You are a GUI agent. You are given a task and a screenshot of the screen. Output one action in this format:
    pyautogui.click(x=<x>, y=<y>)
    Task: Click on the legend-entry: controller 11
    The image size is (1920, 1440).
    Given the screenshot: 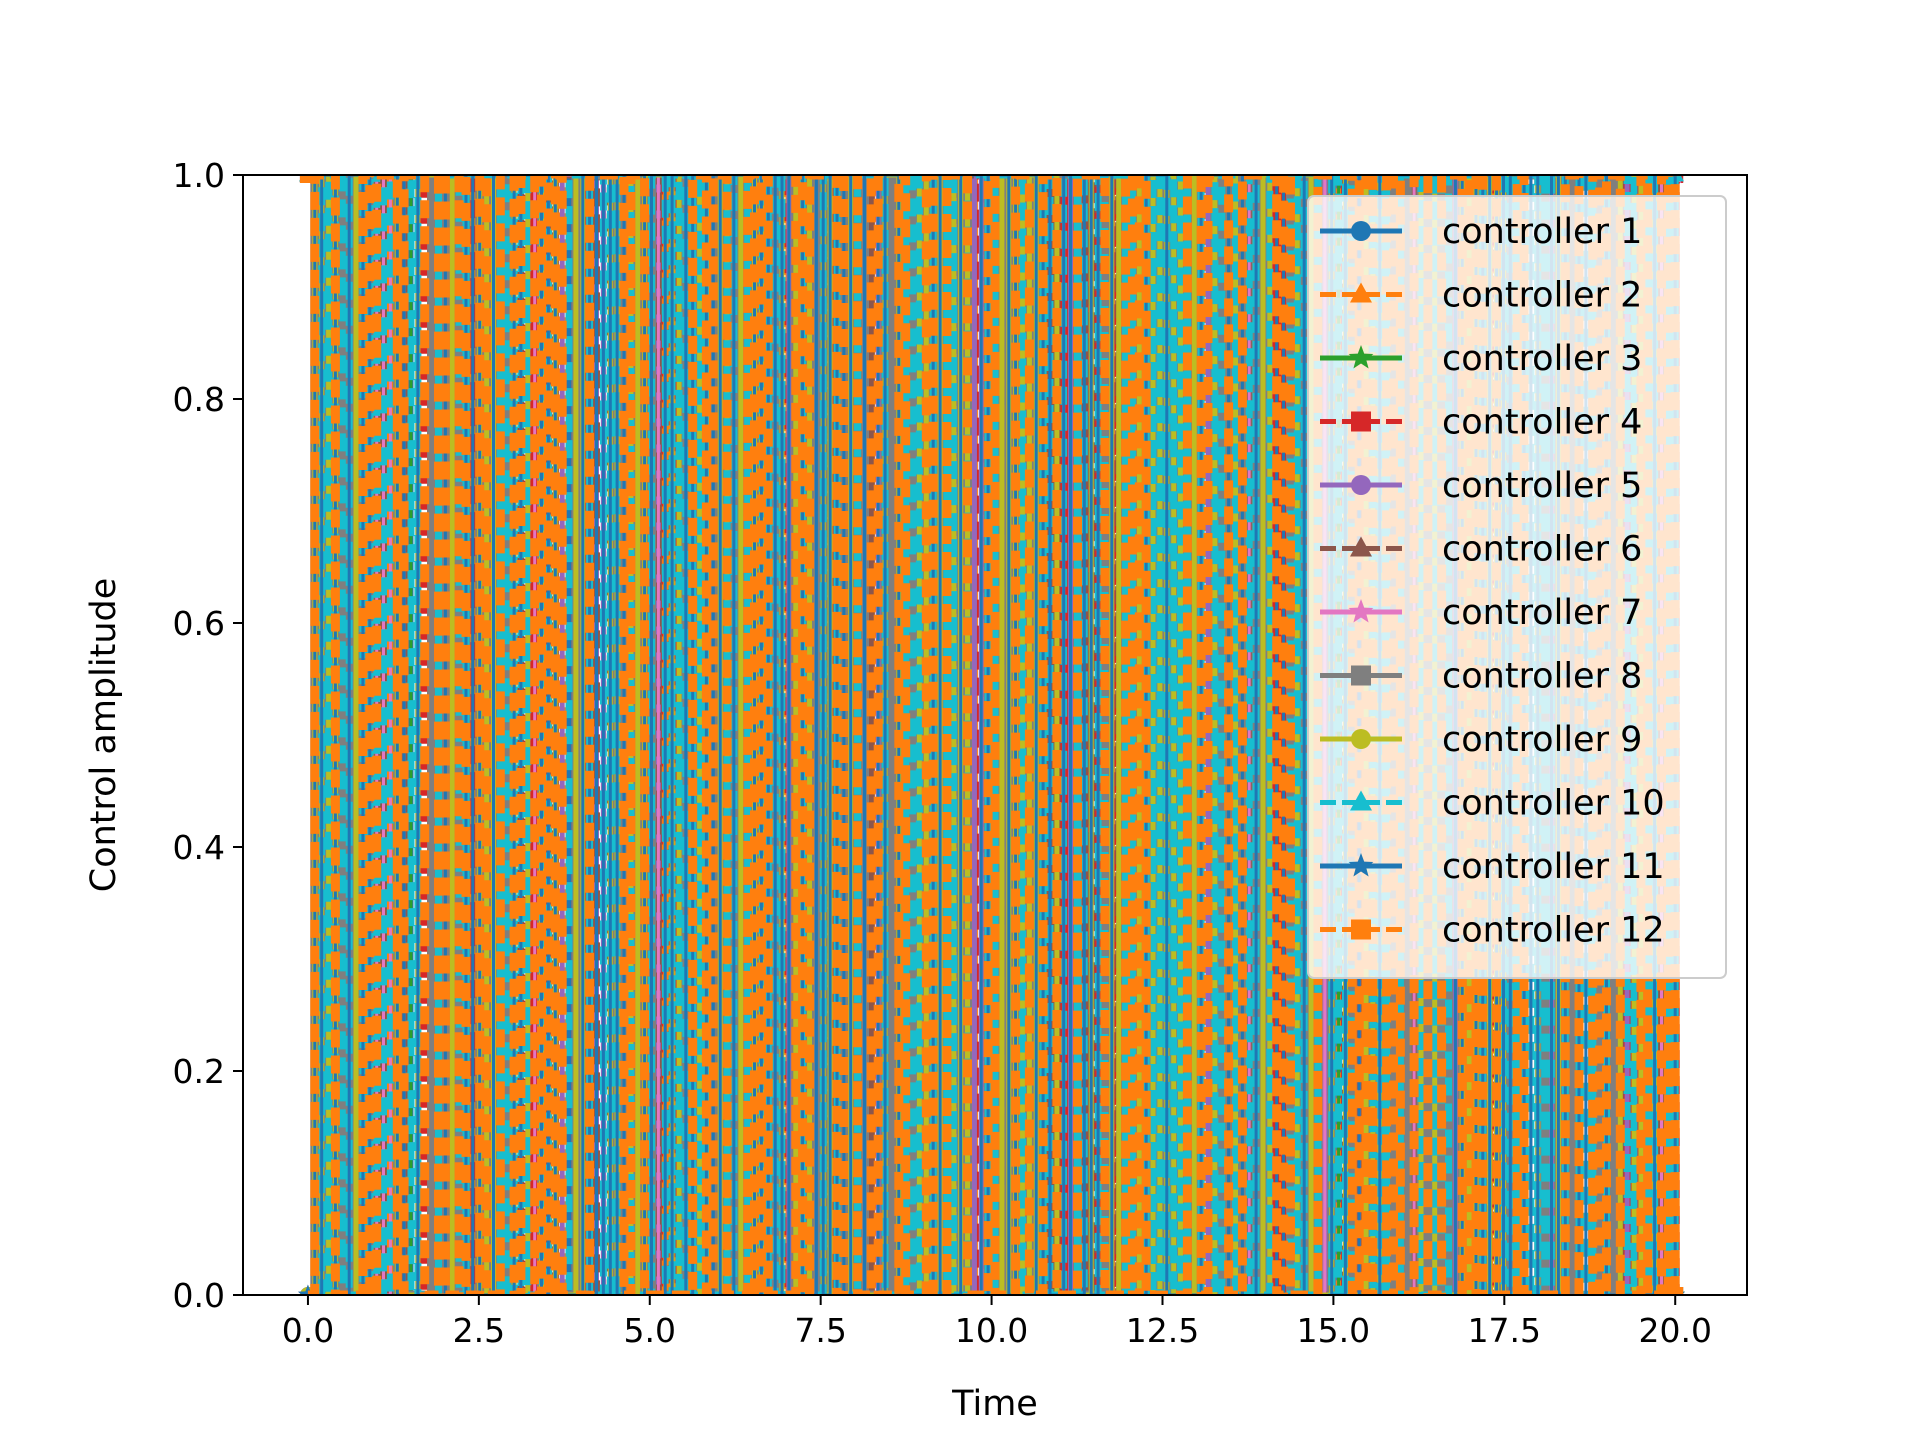 What is the action you would take?
    pyautogui.click(x=1492, y=867)
    